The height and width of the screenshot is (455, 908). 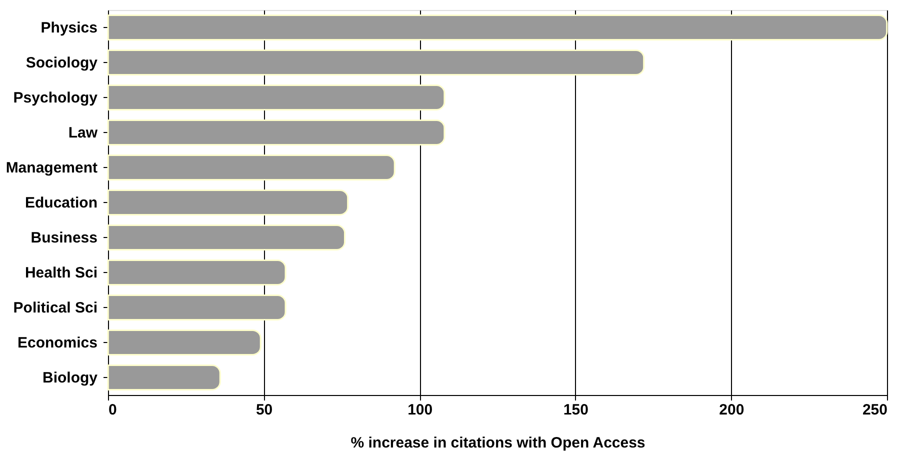 What do you see at coordinates (57, 343) in the screenshot?
I see `y-tick-label: Economics` at bounding box center [57, 343].